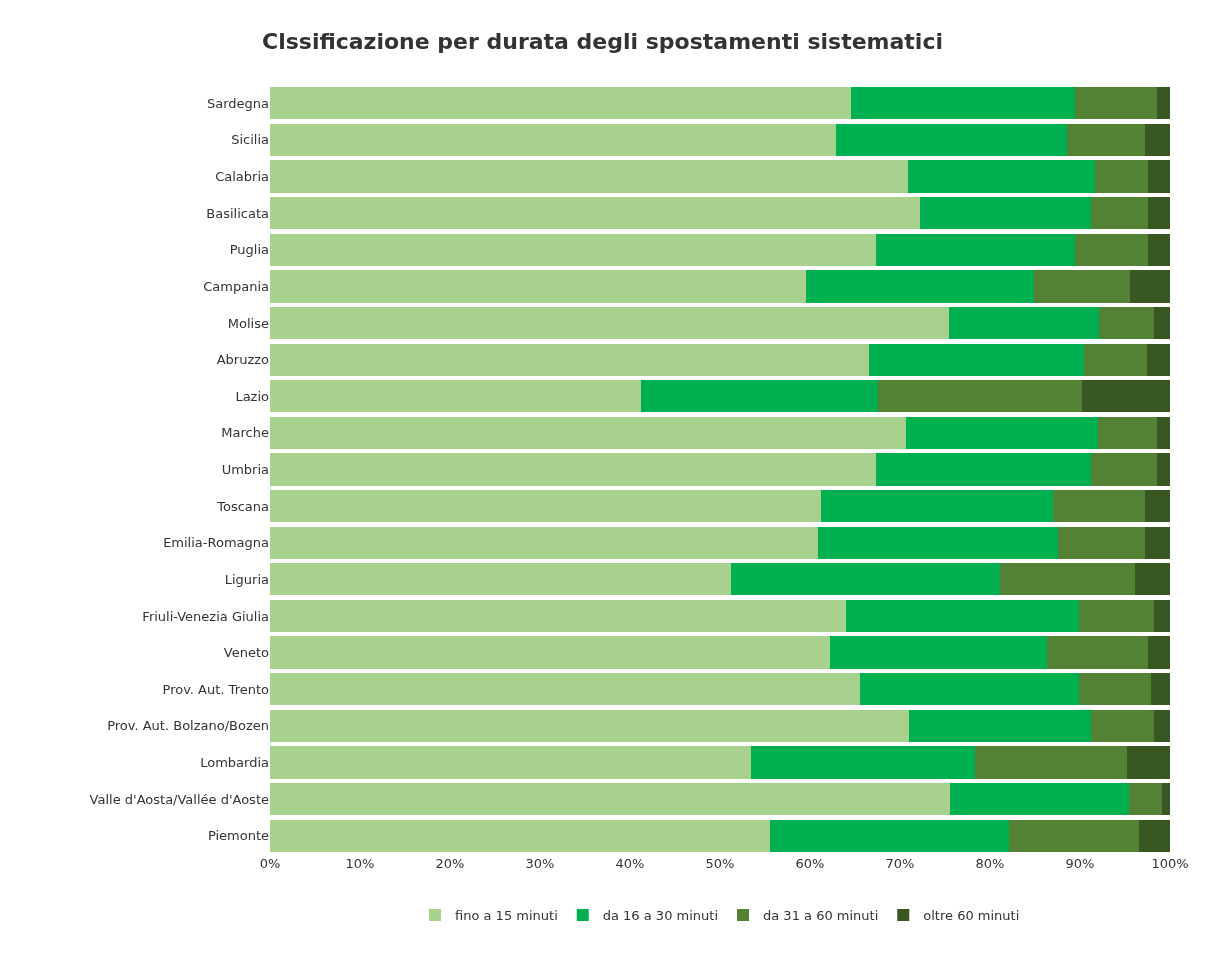 This screenshot has height=964, width=1205. Describe the element at coordinates (243, 360) in the screenshot. I see `y-tick-label: Abruzzo` at that location.